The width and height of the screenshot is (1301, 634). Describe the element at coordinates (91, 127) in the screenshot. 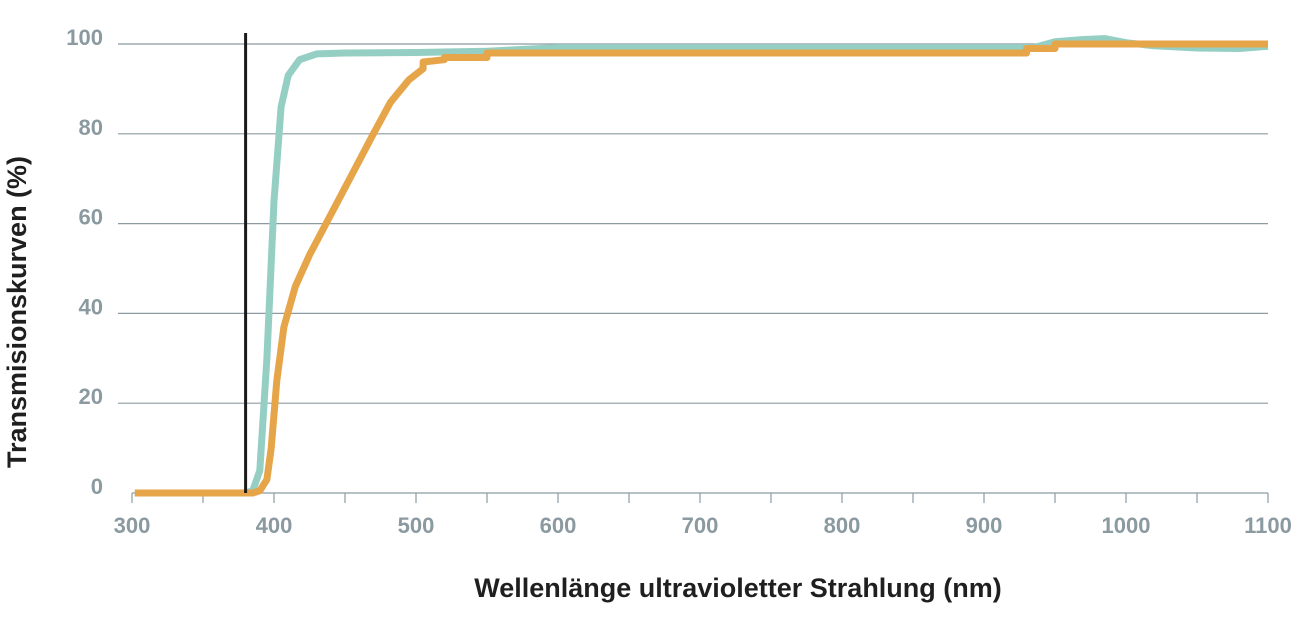

I see `y-tick-label-80: 80` at that location.